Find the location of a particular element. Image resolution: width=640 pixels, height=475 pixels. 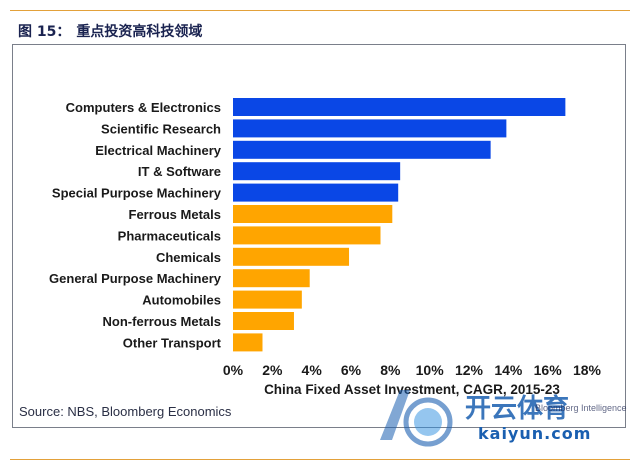

x-tick-label: 0% is located at coordinates (233, 370).